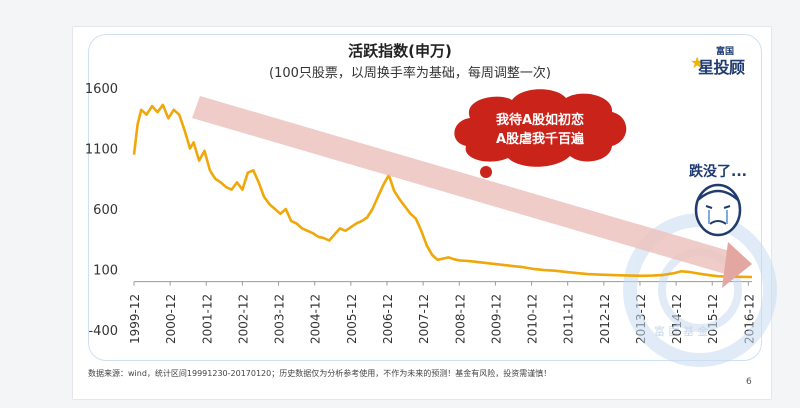  I want to click on y-tick-label: 100, so click(105, 271).